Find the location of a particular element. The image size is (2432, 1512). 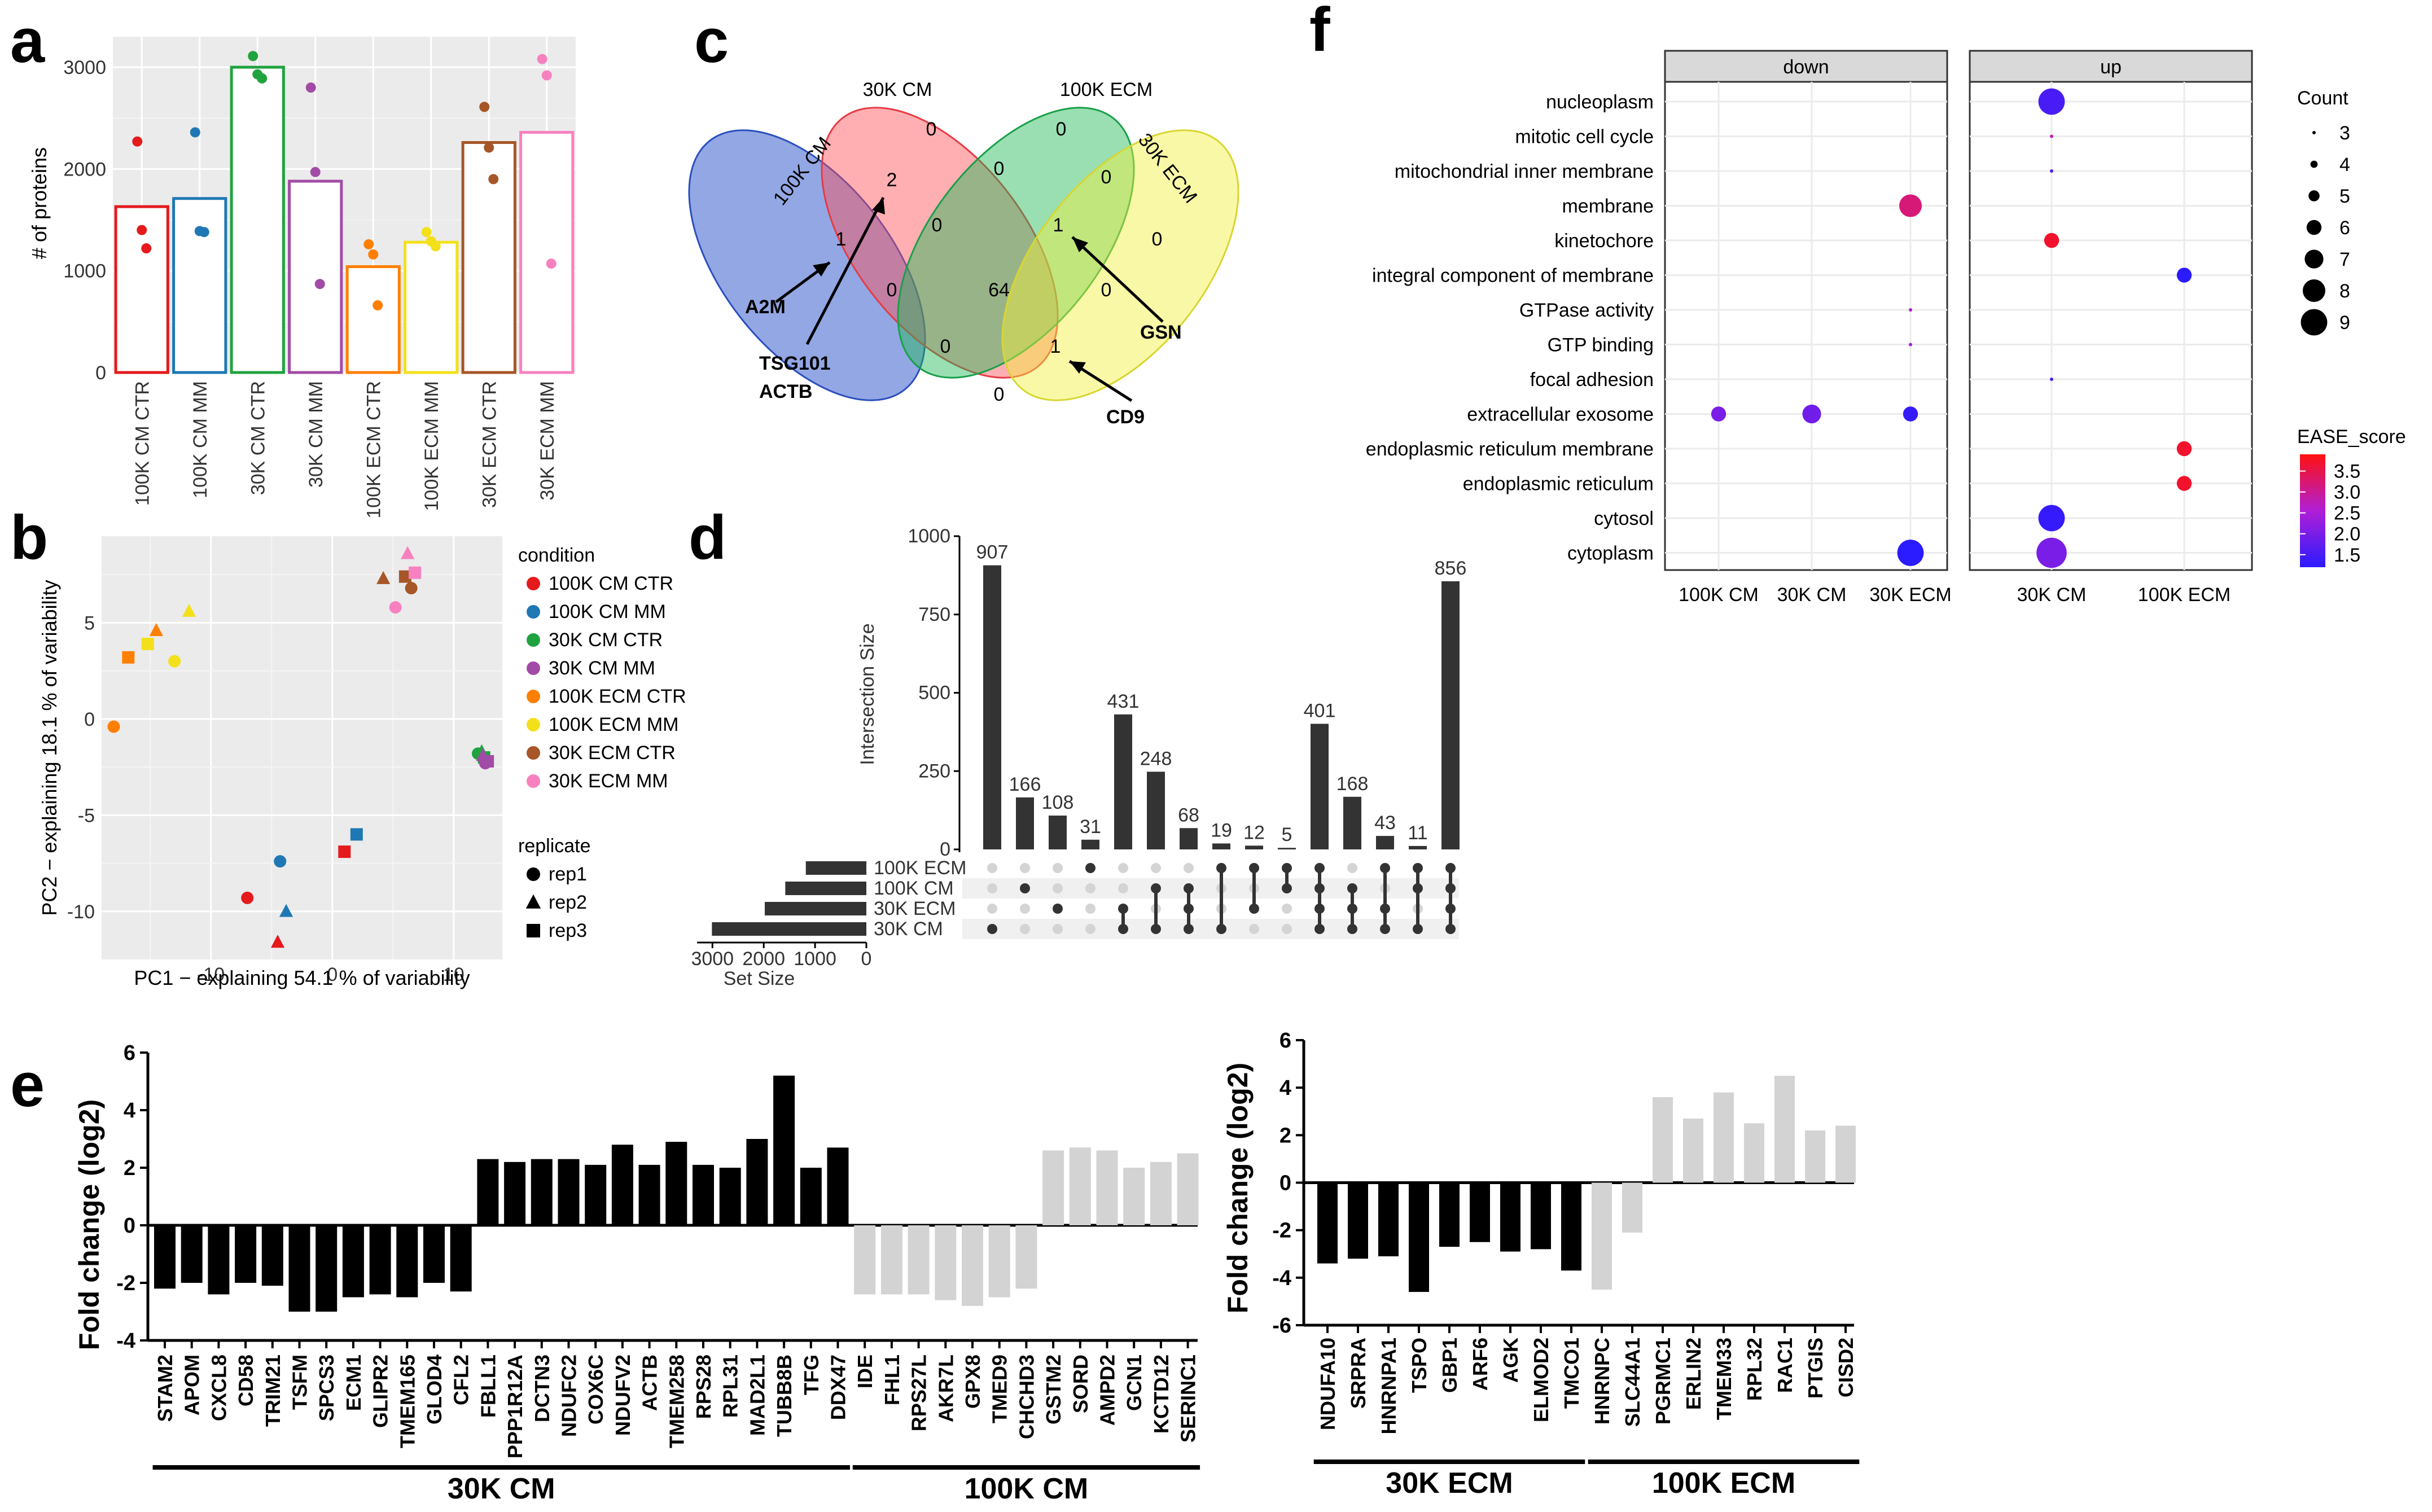

d-matrix-stripe is located at coordinates (1210, 888).